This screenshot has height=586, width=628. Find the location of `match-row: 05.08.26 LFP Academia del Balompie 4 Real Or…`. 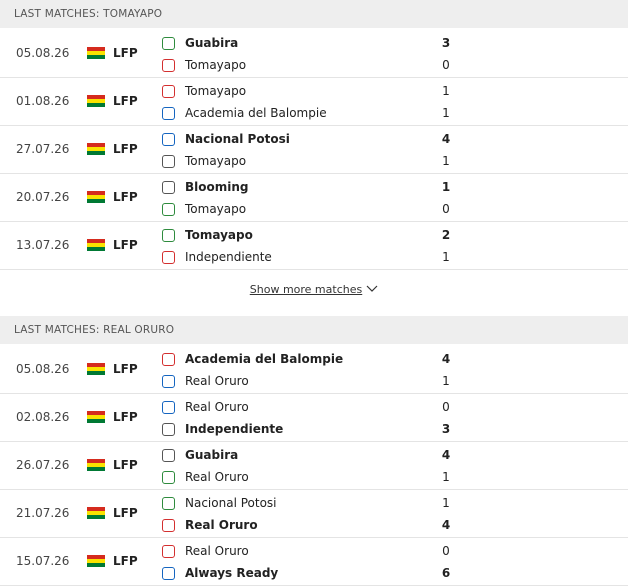

match-row: 05.08.26 LFP Academia del Balompie 4 Real Or… is located at coordinates (314, 370).